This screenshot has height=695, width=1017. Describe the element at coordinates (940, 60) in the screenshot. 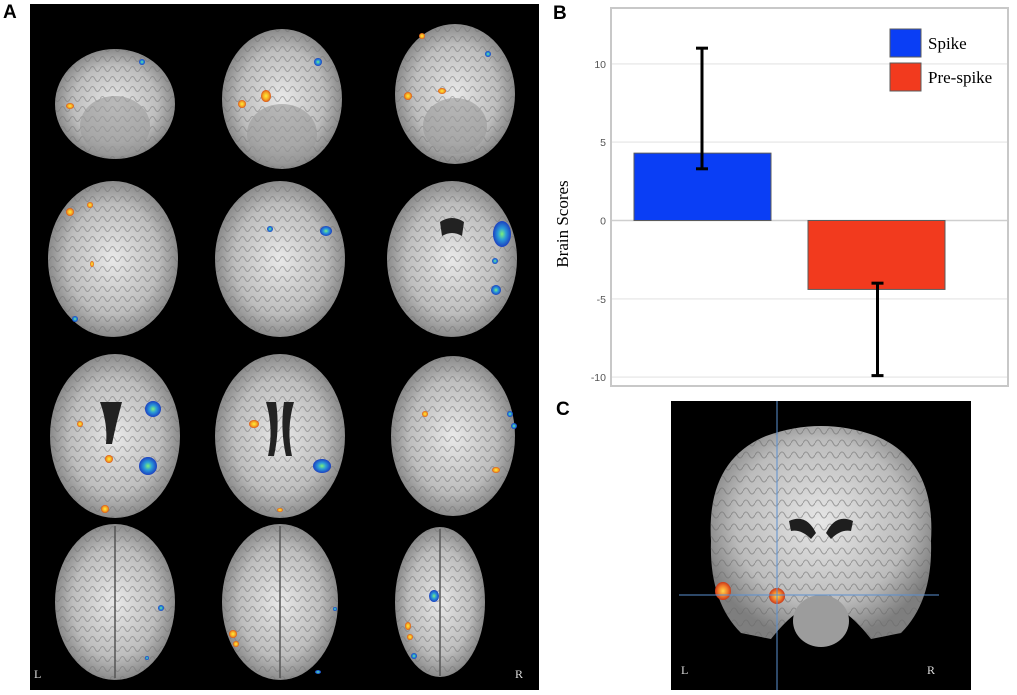

I see `legend: Spike Pre-spike` at that location.